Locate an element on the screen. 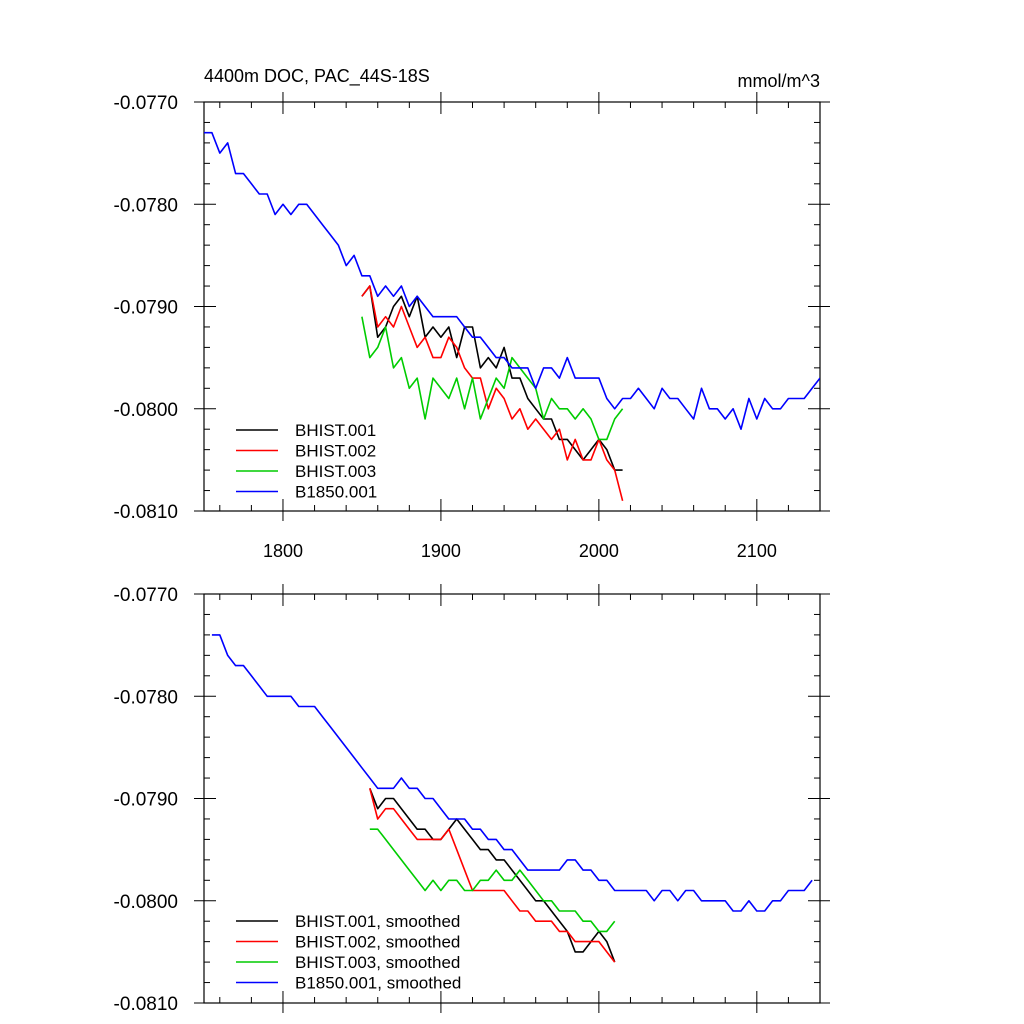 This screenshot has height=1024, width=1024. legend-label: B1850.001, smoothed is located at coordinates (378, 983).